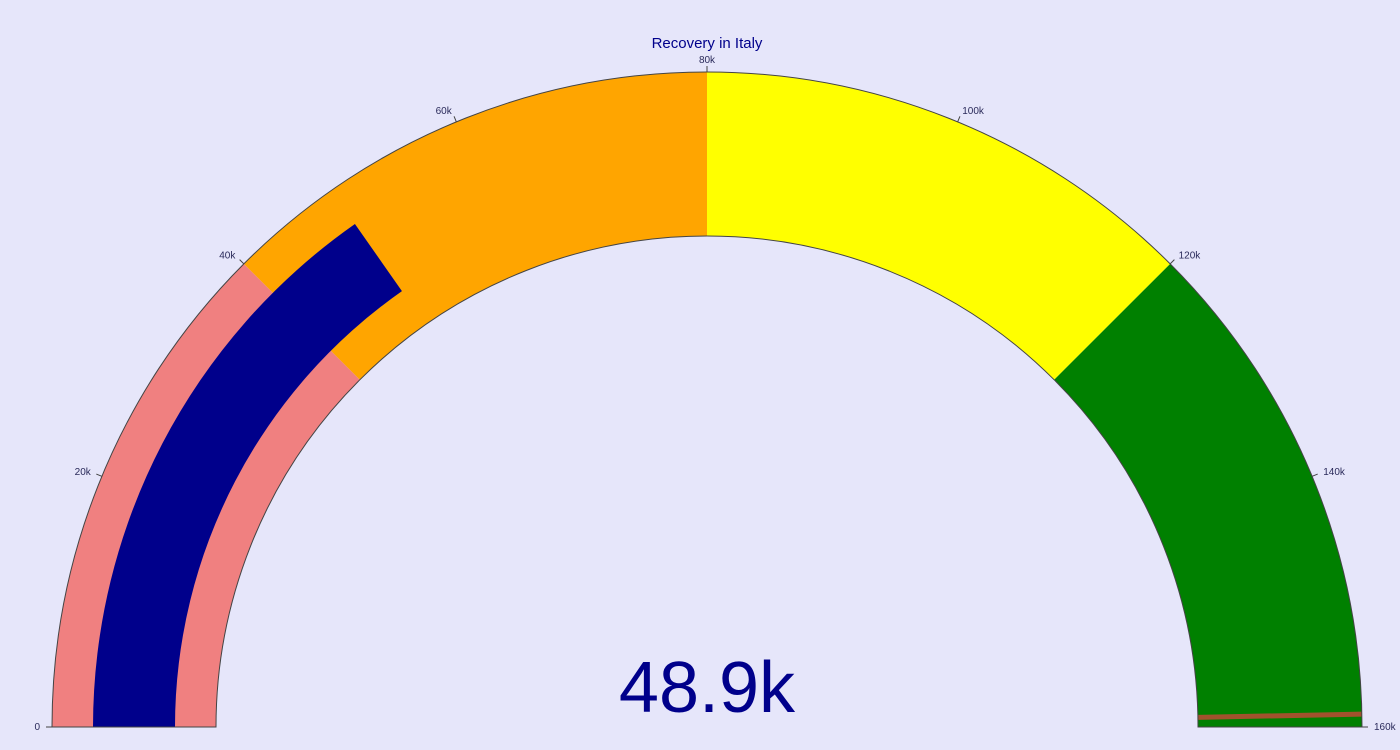  Describe the element at coordinates (973, 111) in the screenshot. I see `gauge-tick-label-5: 100k` at that location.